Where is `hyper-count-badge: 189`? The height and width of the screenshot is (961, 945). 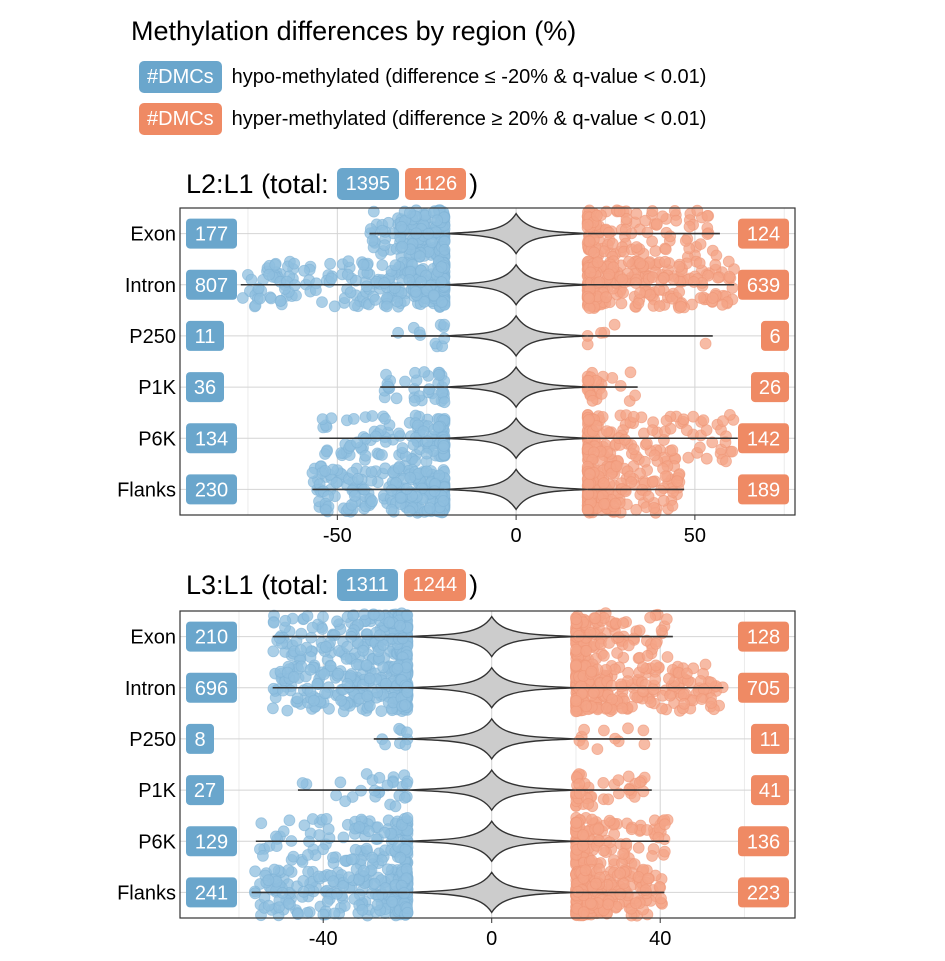 hyper-count-badge: 189 is located at coordinates (763, 489).